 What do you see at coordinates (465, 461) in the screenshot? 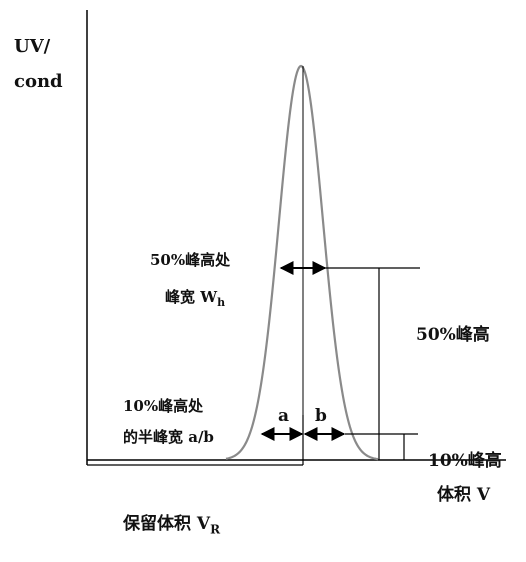
I see `height-10-label: 10%峰高` at bounding box center [465, 461].